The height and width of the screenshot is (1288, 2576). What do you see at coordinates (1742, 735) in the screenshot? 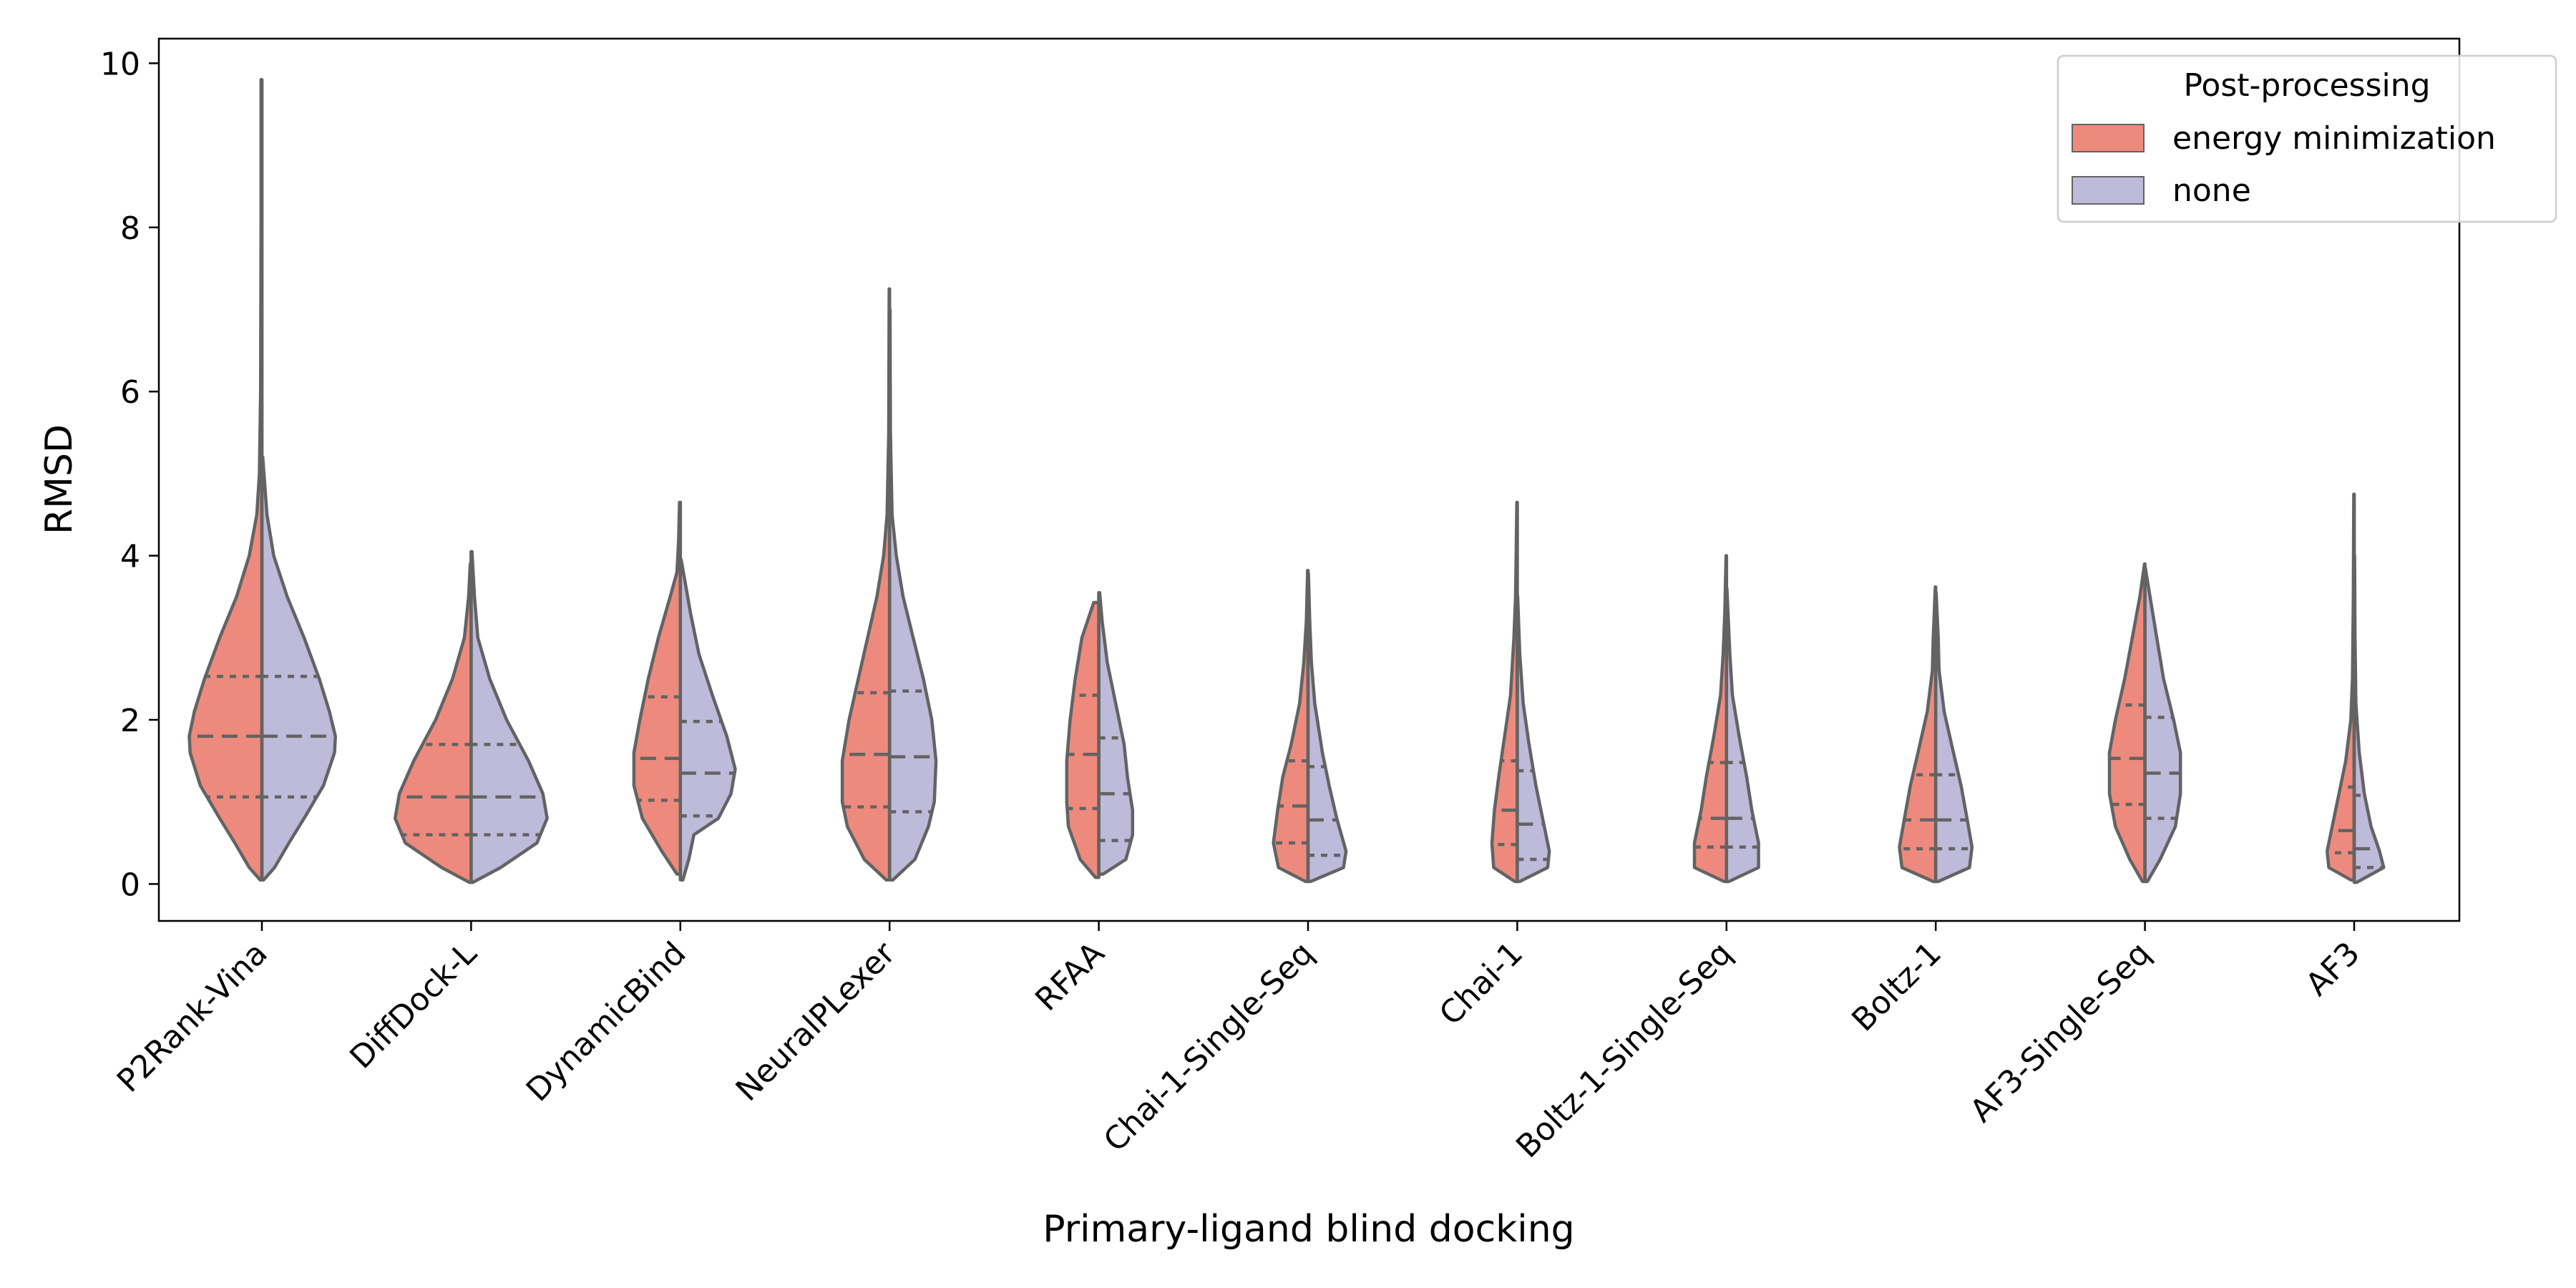
I see `violin-boltz-1-single-seq-right` at bounding box center [1742, 735].